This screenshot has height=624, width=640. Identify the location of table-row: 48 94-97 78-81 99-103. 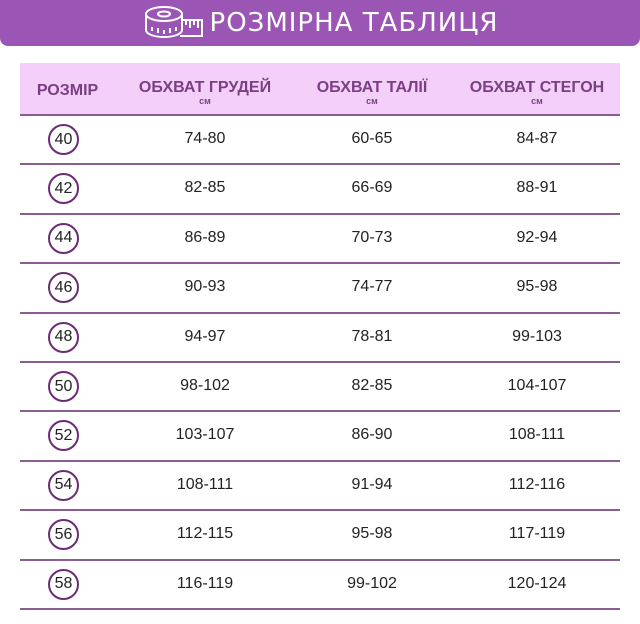
(320, 337).